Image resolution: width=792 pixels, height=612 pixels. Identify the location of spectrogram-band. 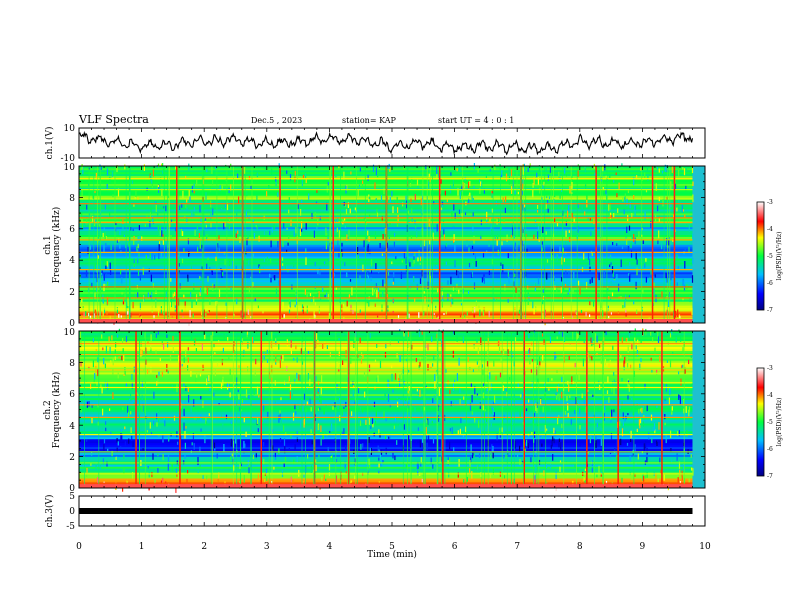
(386, 455).